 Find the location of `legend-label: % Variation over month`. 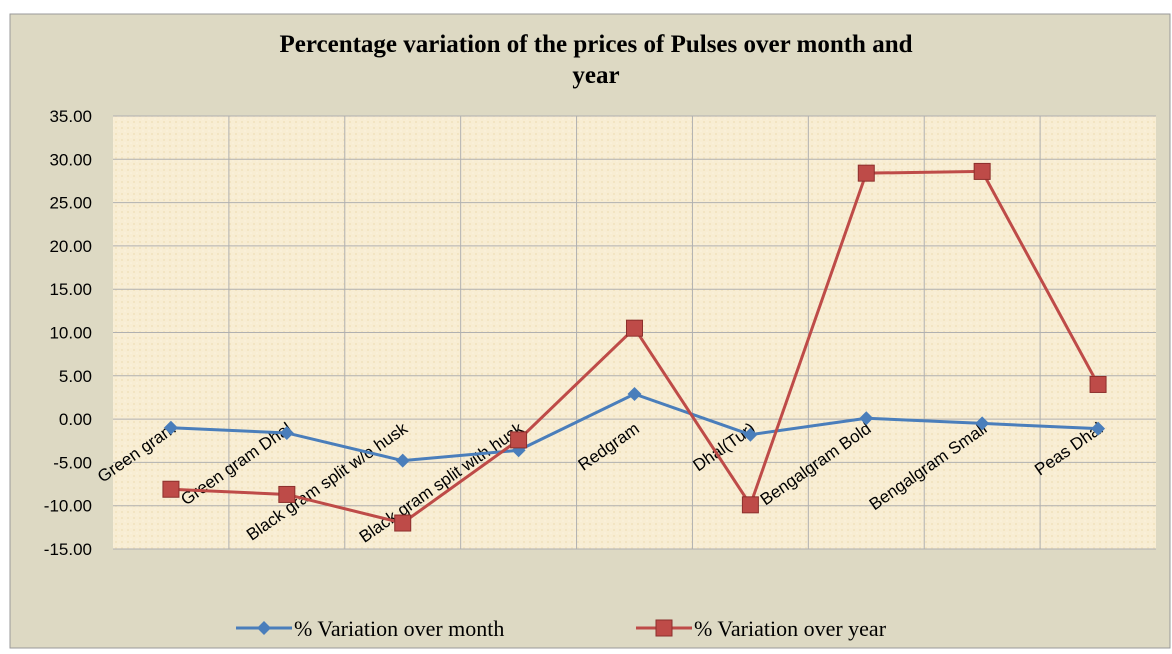

legend-label: % Variation over month is located at coordinates (399, 628).